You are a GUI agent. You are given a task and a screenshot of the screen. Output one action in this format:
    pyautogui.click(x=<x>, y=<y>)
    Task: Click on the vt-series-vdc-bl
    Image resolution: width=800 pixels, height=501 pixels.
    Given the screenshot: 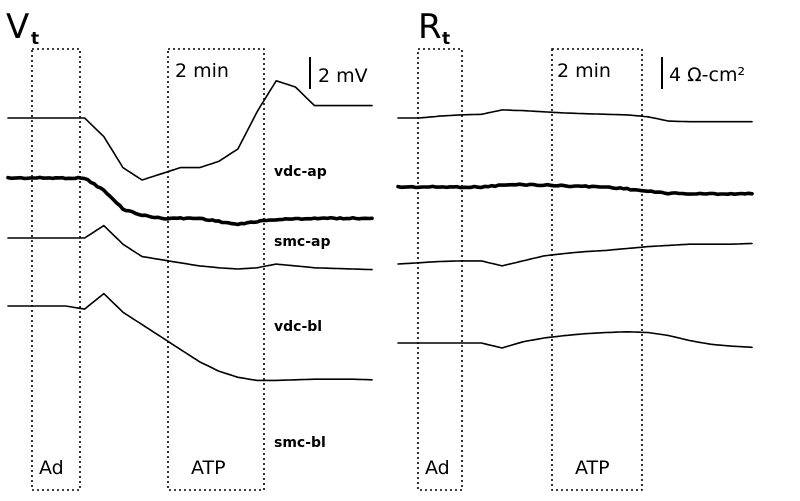 What is the action you would take?
    pyautogui.click(x=190, y=247)
    